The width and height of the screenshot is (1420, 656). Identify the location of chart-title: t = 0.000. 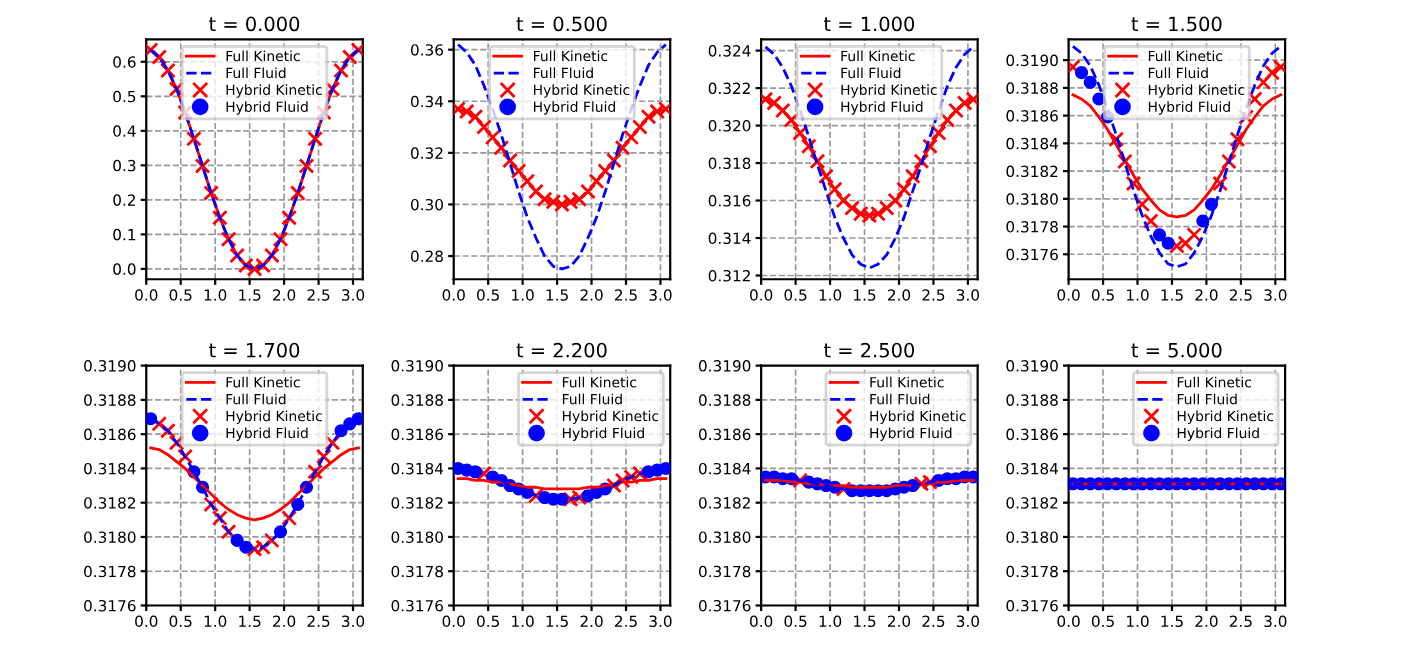
(254, 24).